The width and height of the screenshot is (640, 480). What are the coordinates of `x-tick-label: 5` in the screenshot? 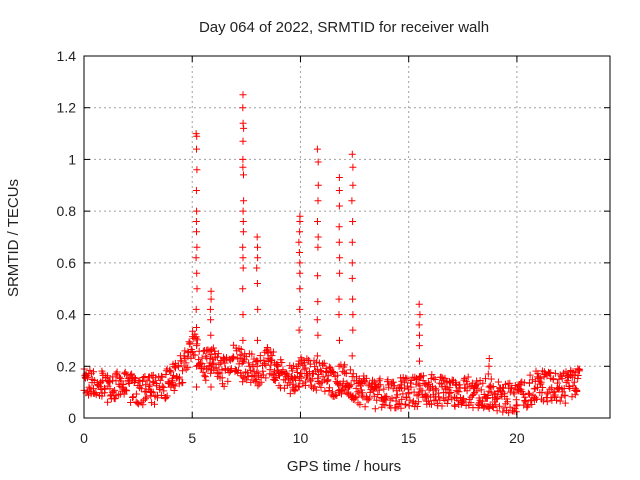 It's located at (192, 438).